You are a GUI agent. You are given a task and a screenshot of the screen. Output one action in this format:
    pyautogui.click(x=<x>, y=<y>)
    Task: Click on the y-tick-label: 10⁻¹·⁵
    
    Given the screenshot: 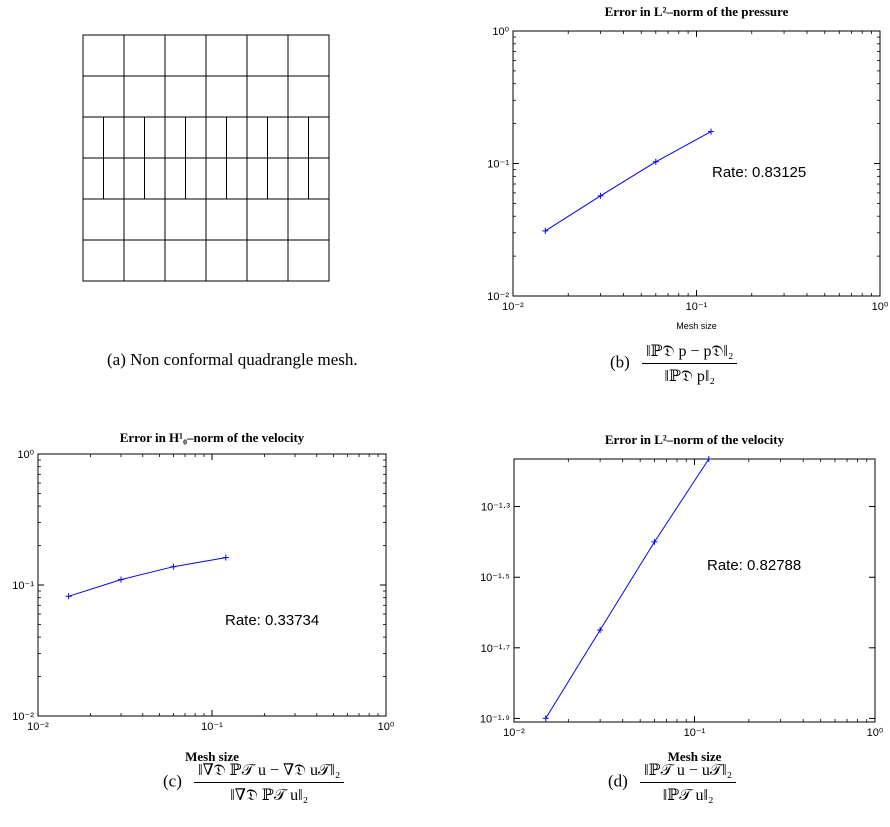 What is the action you would take?
    pyautogui.click(x=495, y=578)
    